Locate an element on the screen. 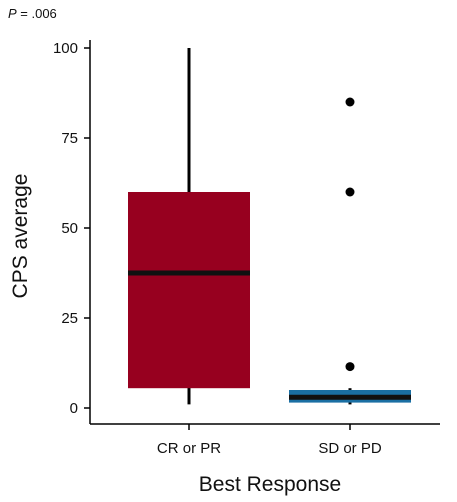  y-tick-label-50: 50 is located at coordinates (69, 228).